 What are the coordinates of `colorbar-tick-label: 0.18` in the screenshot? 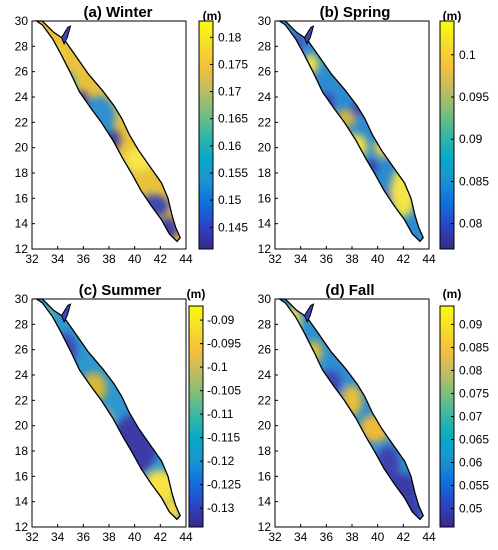 It's located at (230, 37).